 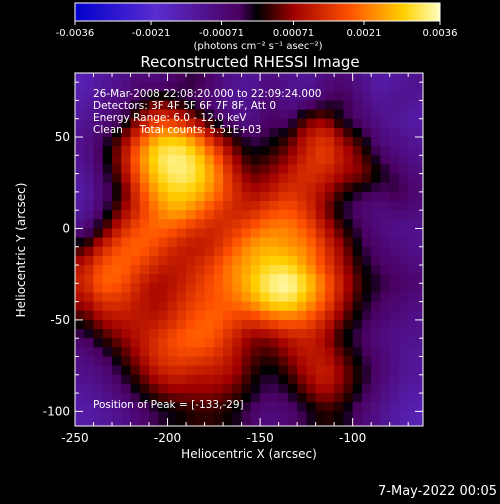 What do you see at coordinates (257, 46) in the screenshot?
I see `colorbar-unit-label: (photons cm⁻² s⁻¹ asec⁻²)` at bounding box center [257, 46].